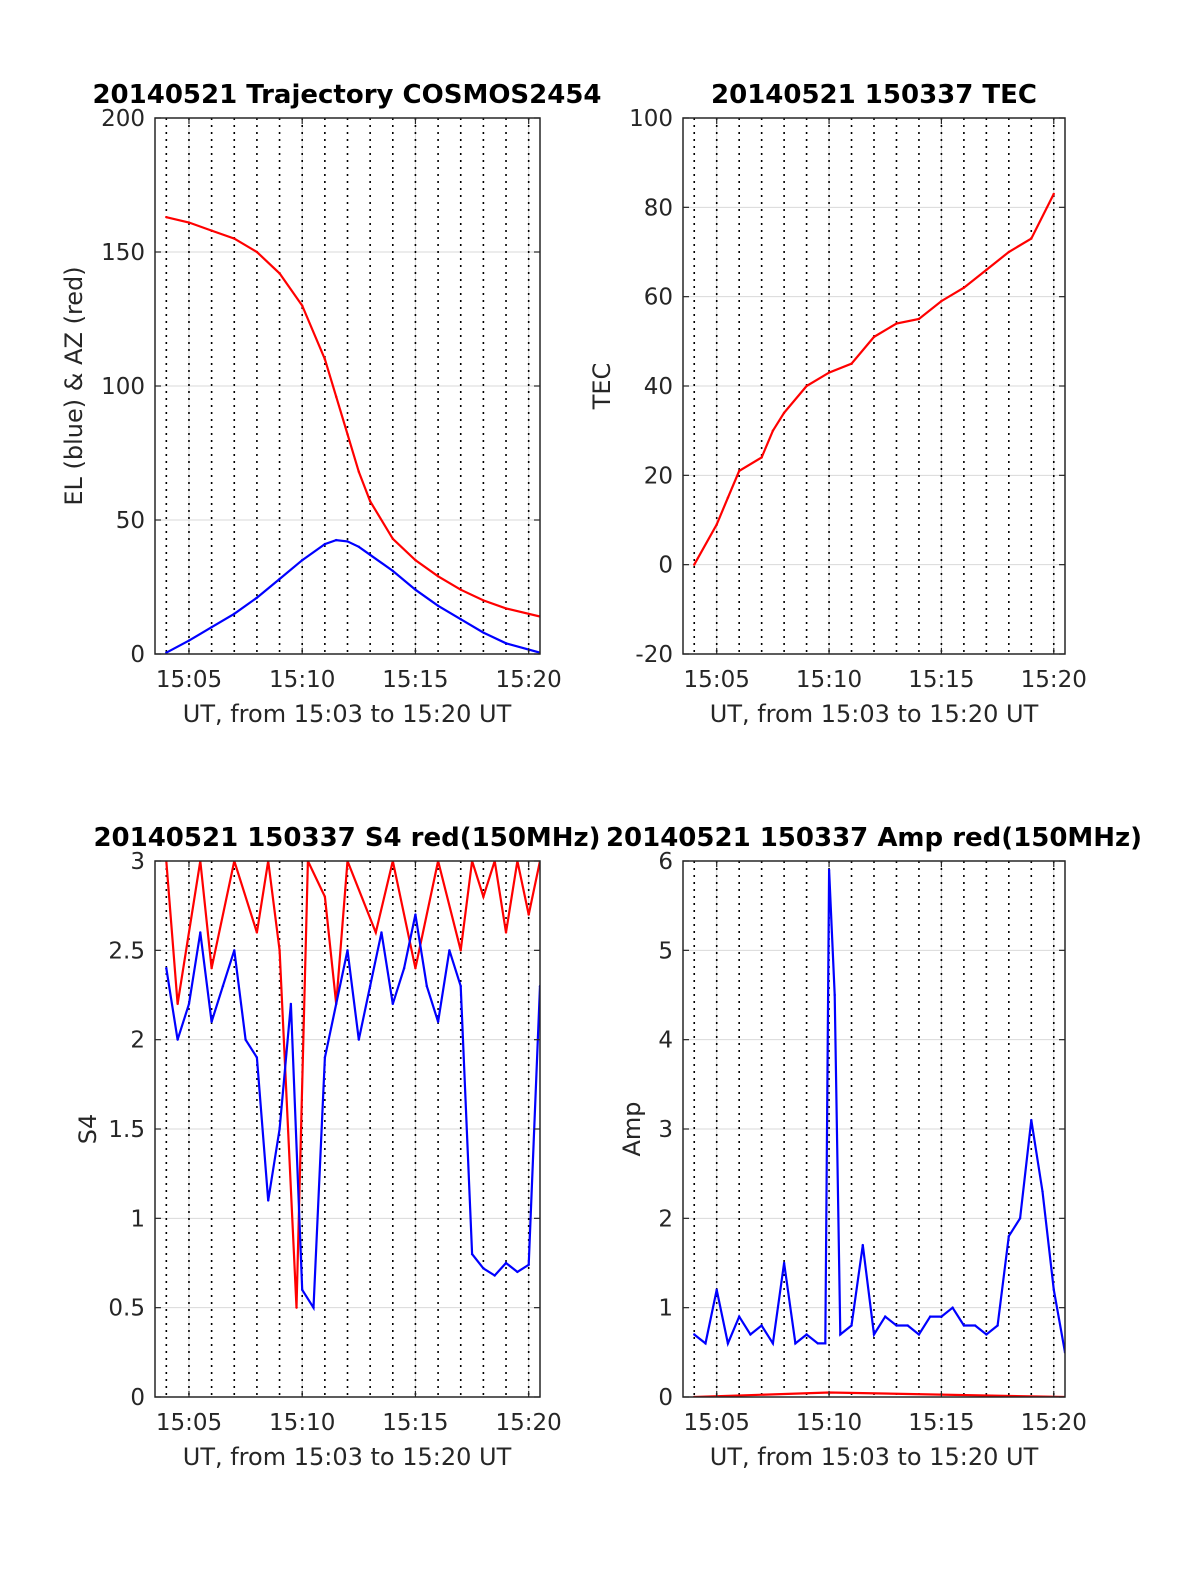 Image resolution: width=1200 pixels, height=1575 pixels. I want to click on y-tick-label: -20, so click(654, 655).